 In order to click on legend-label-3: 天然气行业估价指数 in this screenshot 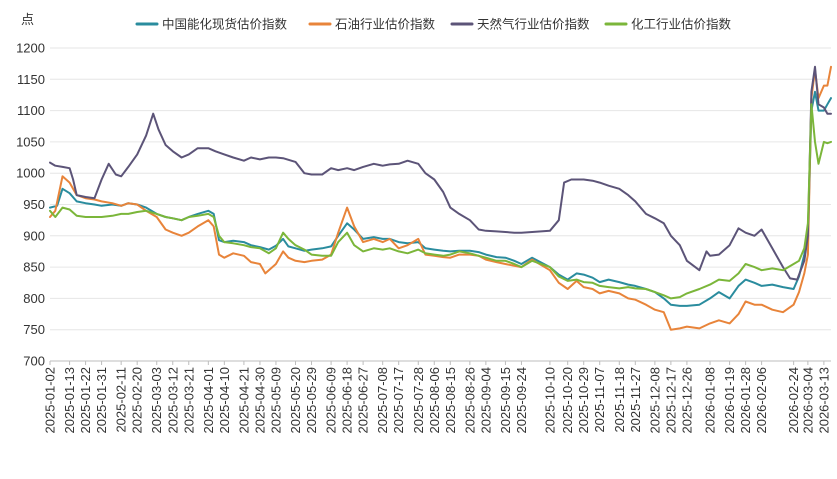, I will do `click(533, 24)`.